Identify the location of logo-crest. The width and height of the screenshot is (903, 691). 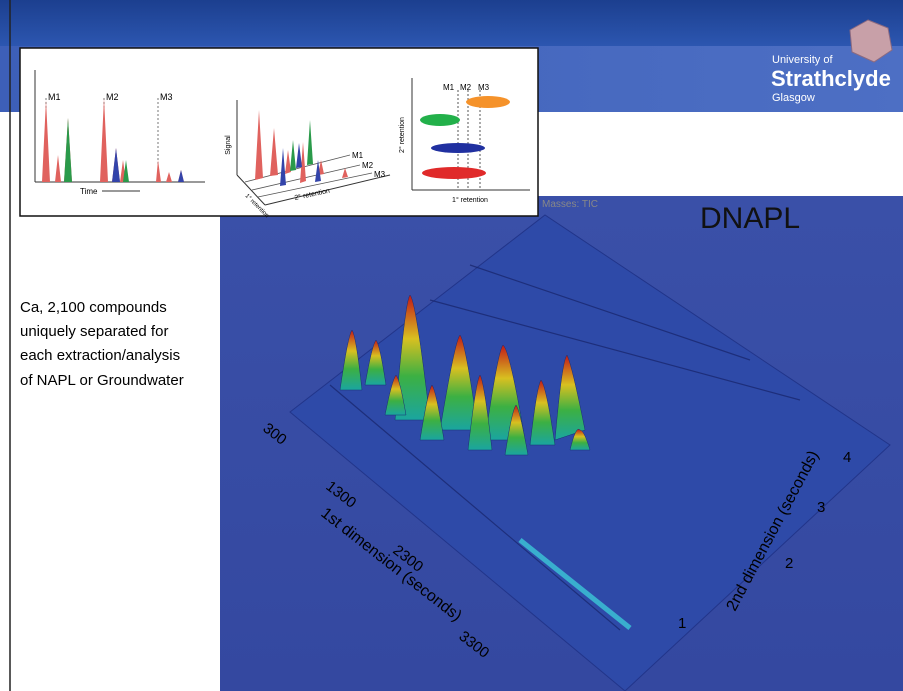
(871, 41).